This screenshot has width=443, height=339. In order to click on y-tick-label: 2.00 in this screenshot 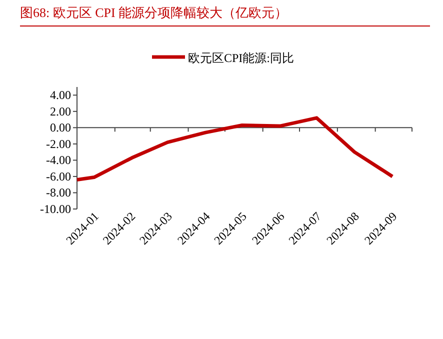, I will do `click(60, 111)`.